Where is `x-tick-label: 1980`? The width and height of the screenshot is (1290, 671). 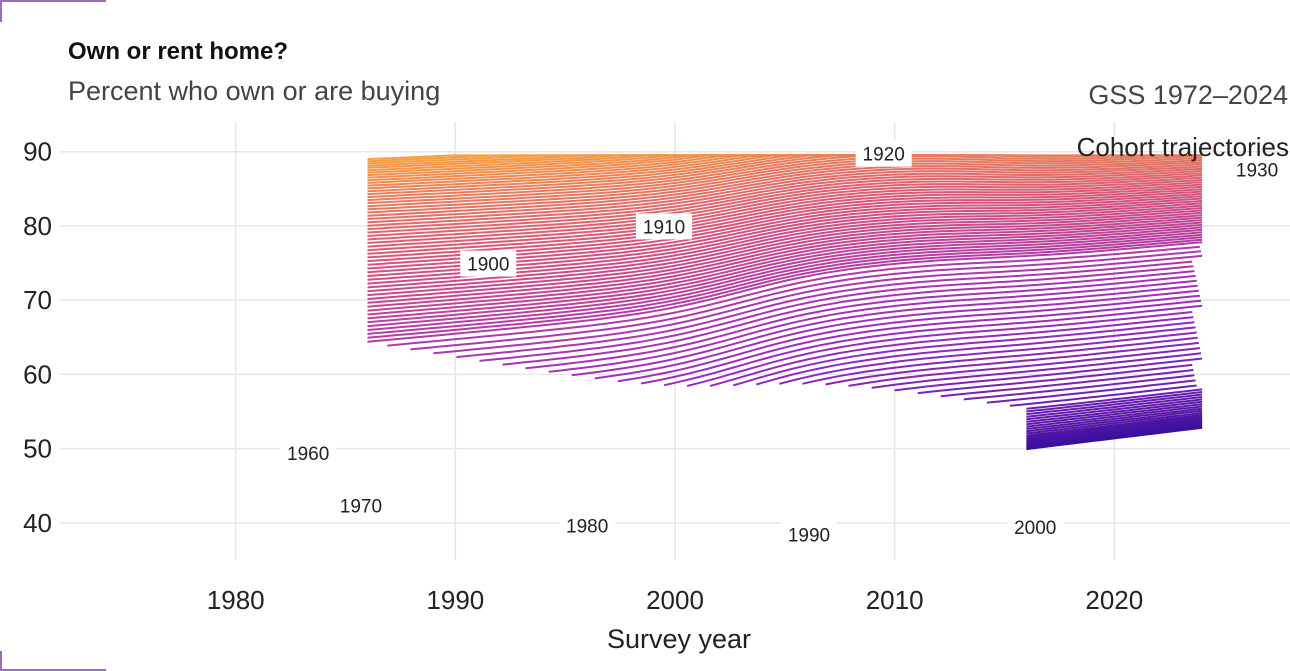
x-tick-label: 1980 is located at coordinates (236, 600).